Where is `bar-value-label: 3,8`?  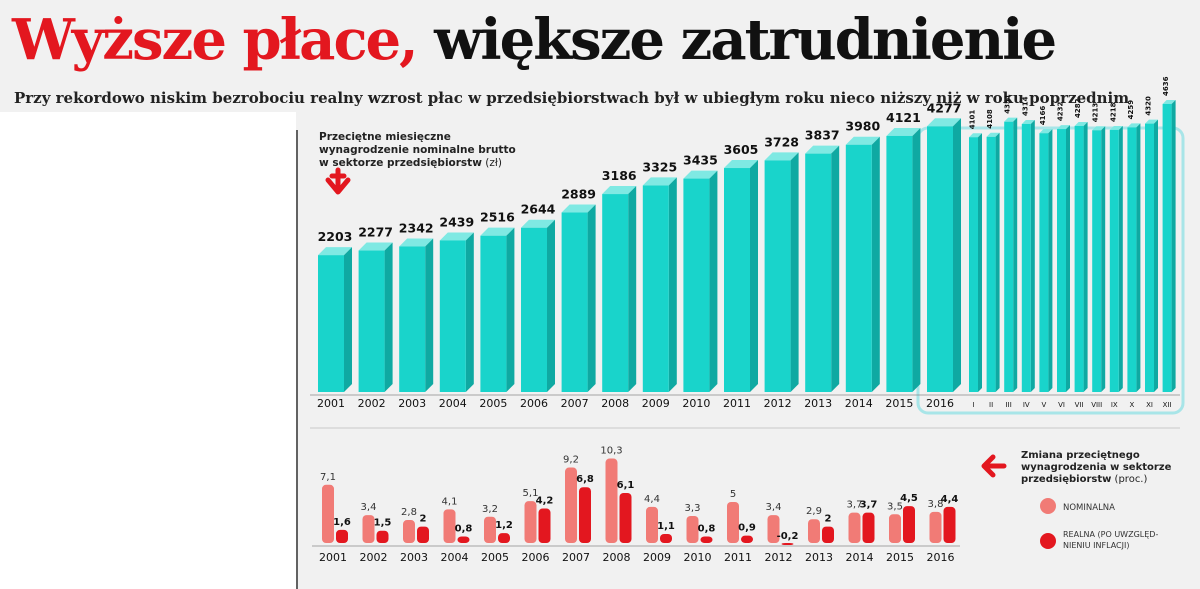
bar-value-label: 3,8 is located at coordinates (936, 504).